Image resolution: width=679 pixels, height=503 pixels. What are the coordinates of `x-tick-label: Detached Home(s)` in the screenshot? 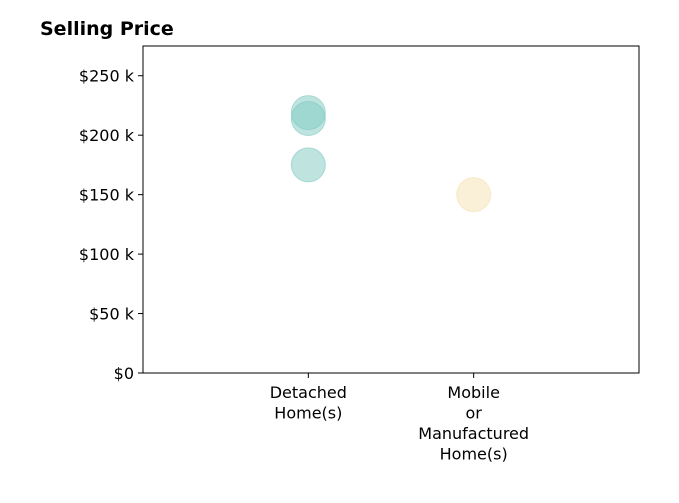 It's located at (308, 403).